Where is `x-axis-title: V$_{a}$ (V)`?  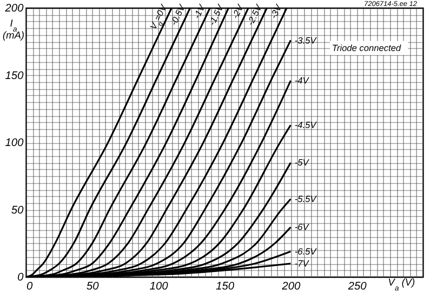 x-axis-title: V$_{a}$ (V) is located at coordinates (401, 285).